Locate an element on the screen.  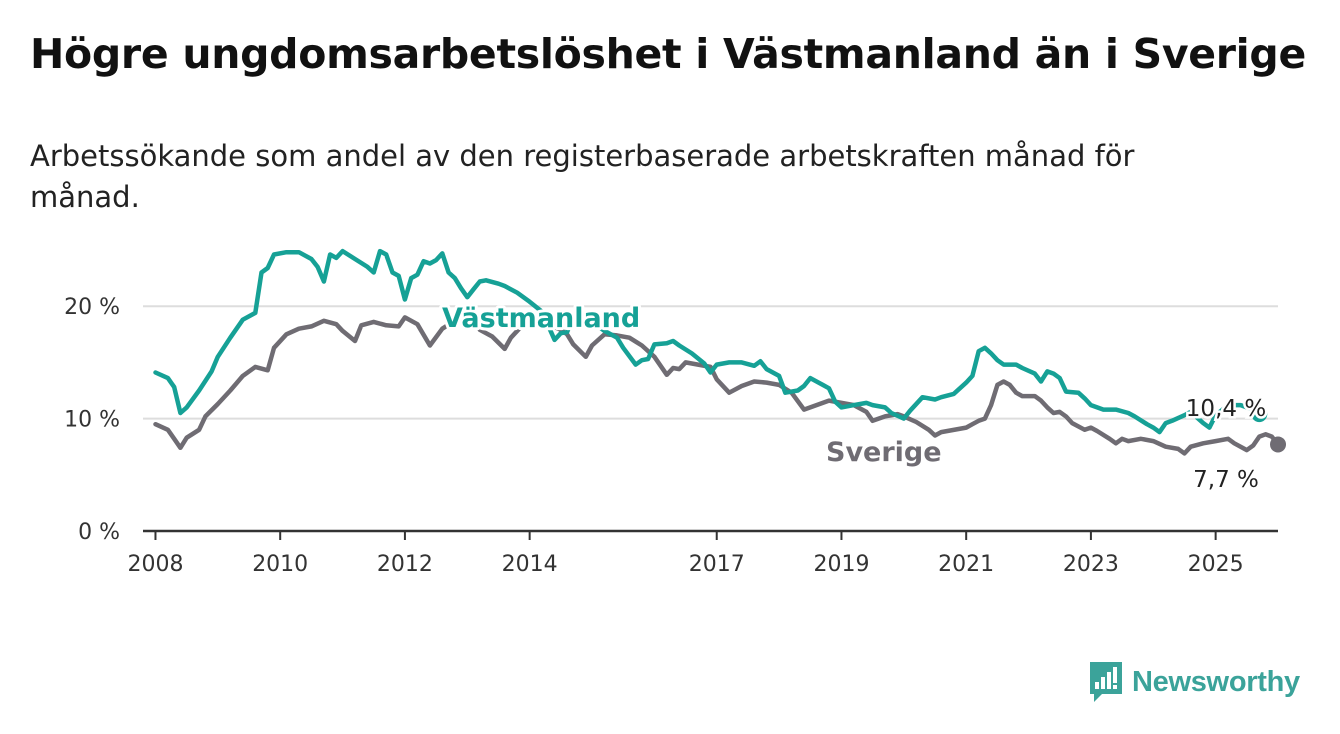
x-tick-label: 2010 is located at coordinates (280, 564).